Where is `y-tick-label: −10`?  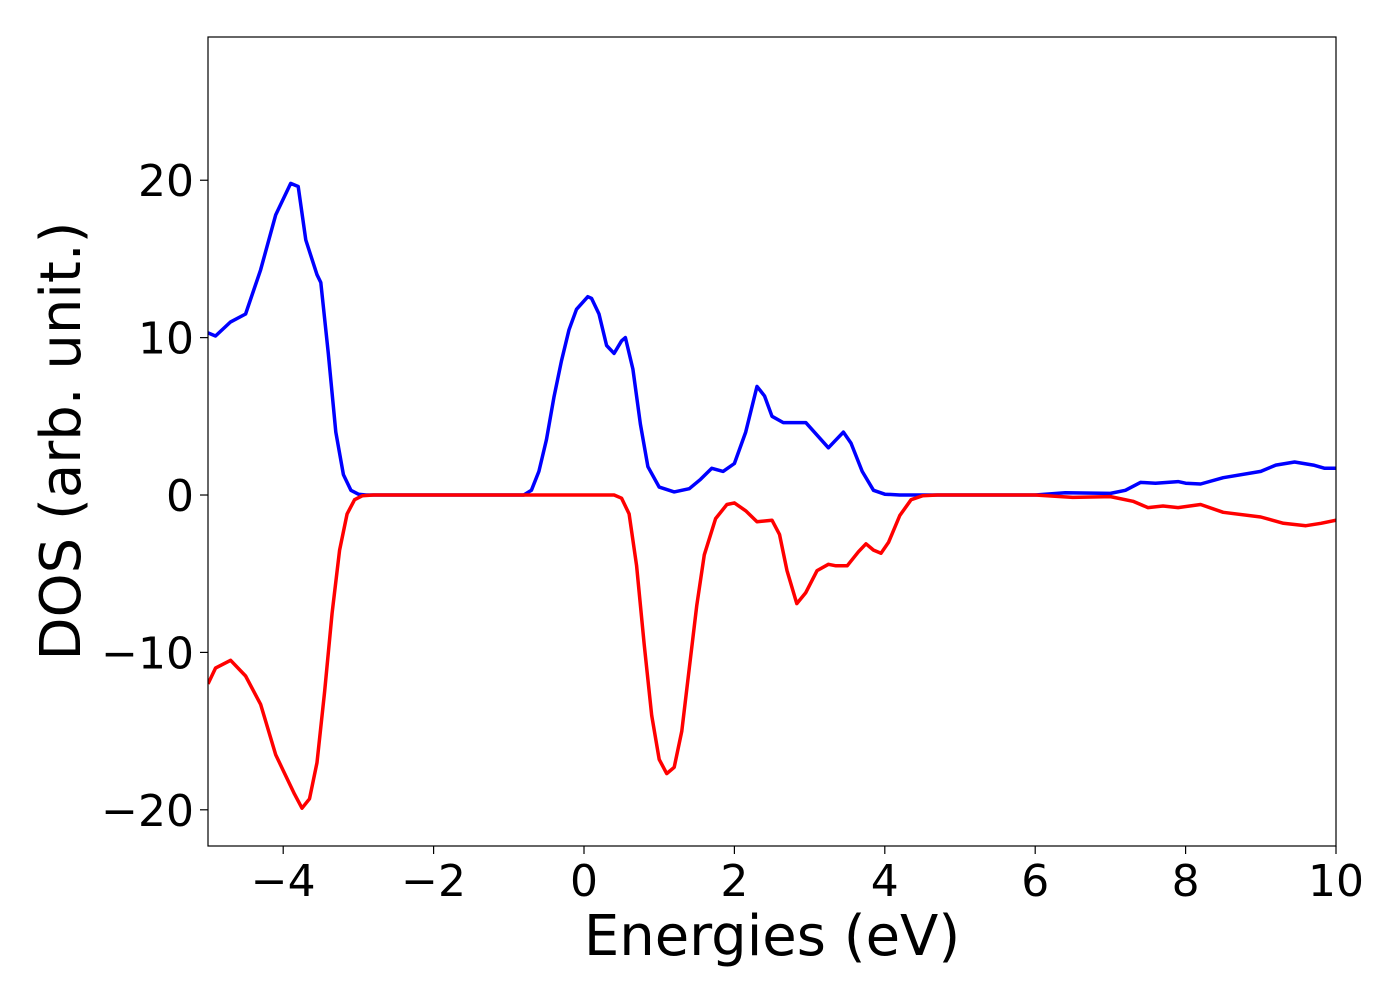 y-tick-label: −10 is located at coordinates (147, 653).